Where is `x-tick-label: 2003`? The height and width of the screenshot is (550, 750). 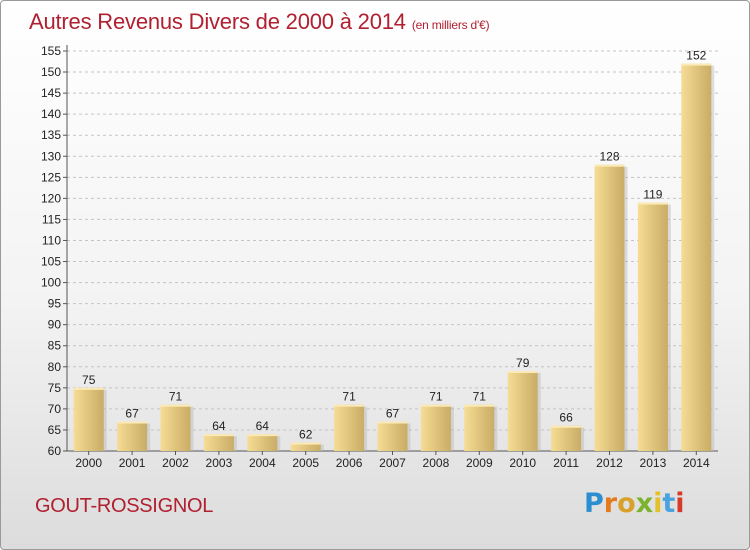 x-tick-label: 2003 is located at coordinates (219, 463).